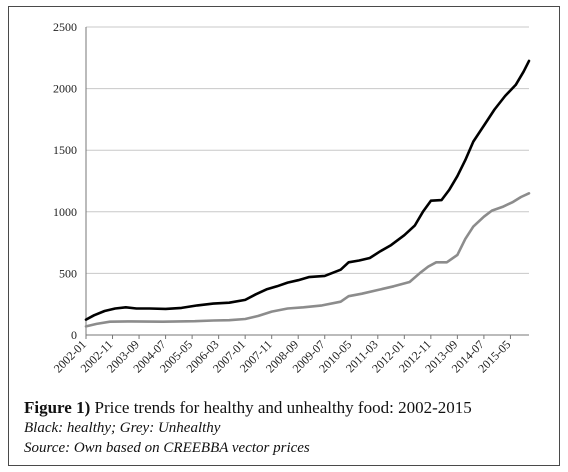  Describe the element at coordinates (74, 335) in the screenshot. I see `y-tick-label: 0` at that location.